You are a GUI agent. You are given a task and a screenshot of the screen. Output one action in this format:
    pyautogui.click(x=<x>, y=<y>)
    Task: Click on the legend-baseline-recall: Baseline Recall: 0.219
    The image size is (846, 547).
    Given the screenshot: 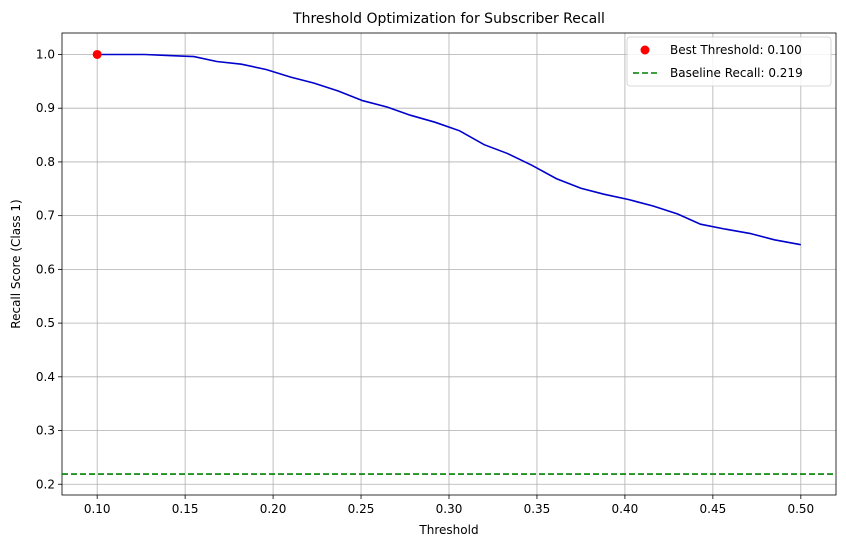 What is the action you would take?
    pyautogui.click(x=736, y=73)
    